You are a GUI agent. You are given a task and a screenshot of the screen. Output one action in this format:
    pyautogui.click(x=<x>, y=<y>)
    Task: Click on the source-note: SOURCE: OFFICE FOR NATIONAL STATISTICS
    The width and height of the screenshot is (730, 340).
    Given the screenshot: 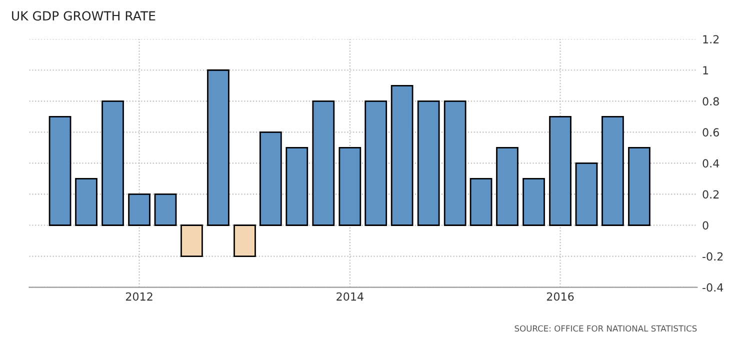 What is the action you would take?
    pyautogui.click(x=605, y=328)
    